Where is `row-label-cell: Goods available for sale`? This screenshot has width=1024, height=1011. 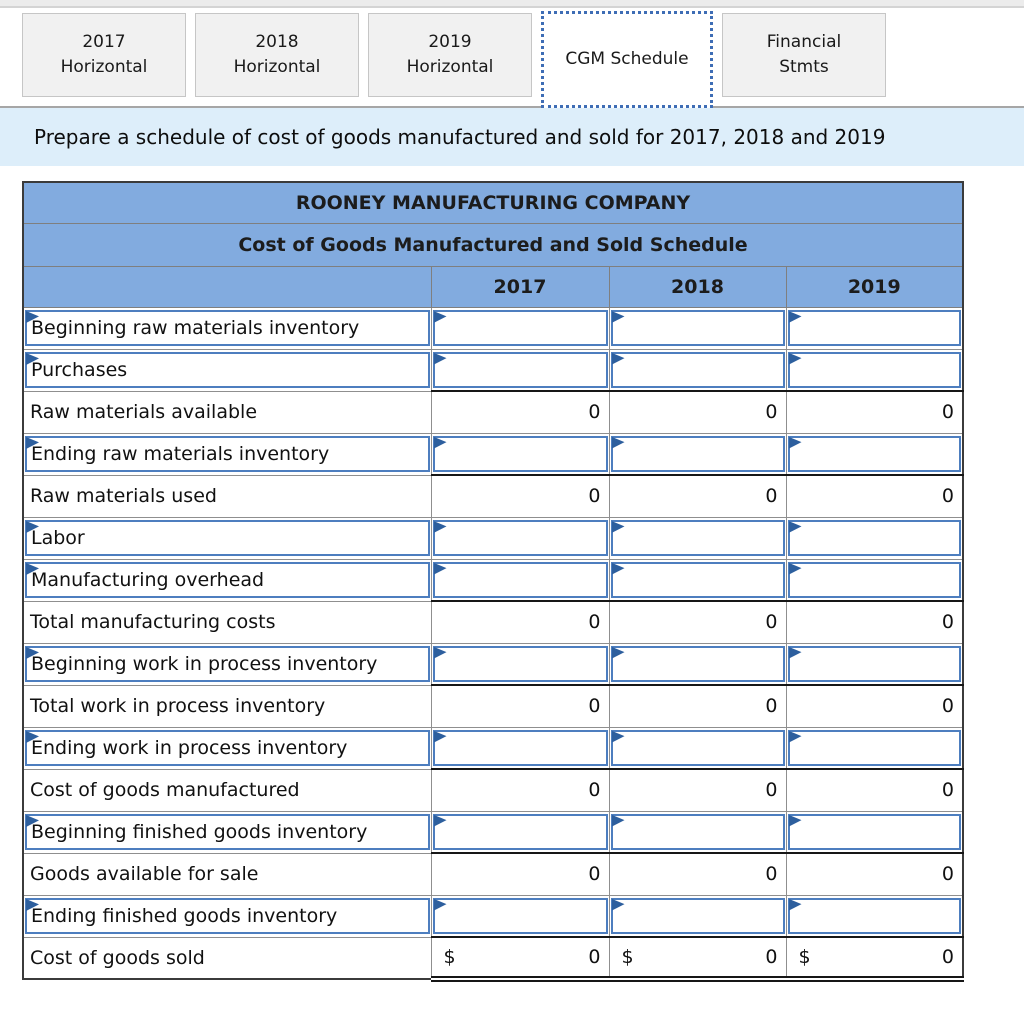 row-label-cell: Goods available for sale is located at coordinates (227, 874).